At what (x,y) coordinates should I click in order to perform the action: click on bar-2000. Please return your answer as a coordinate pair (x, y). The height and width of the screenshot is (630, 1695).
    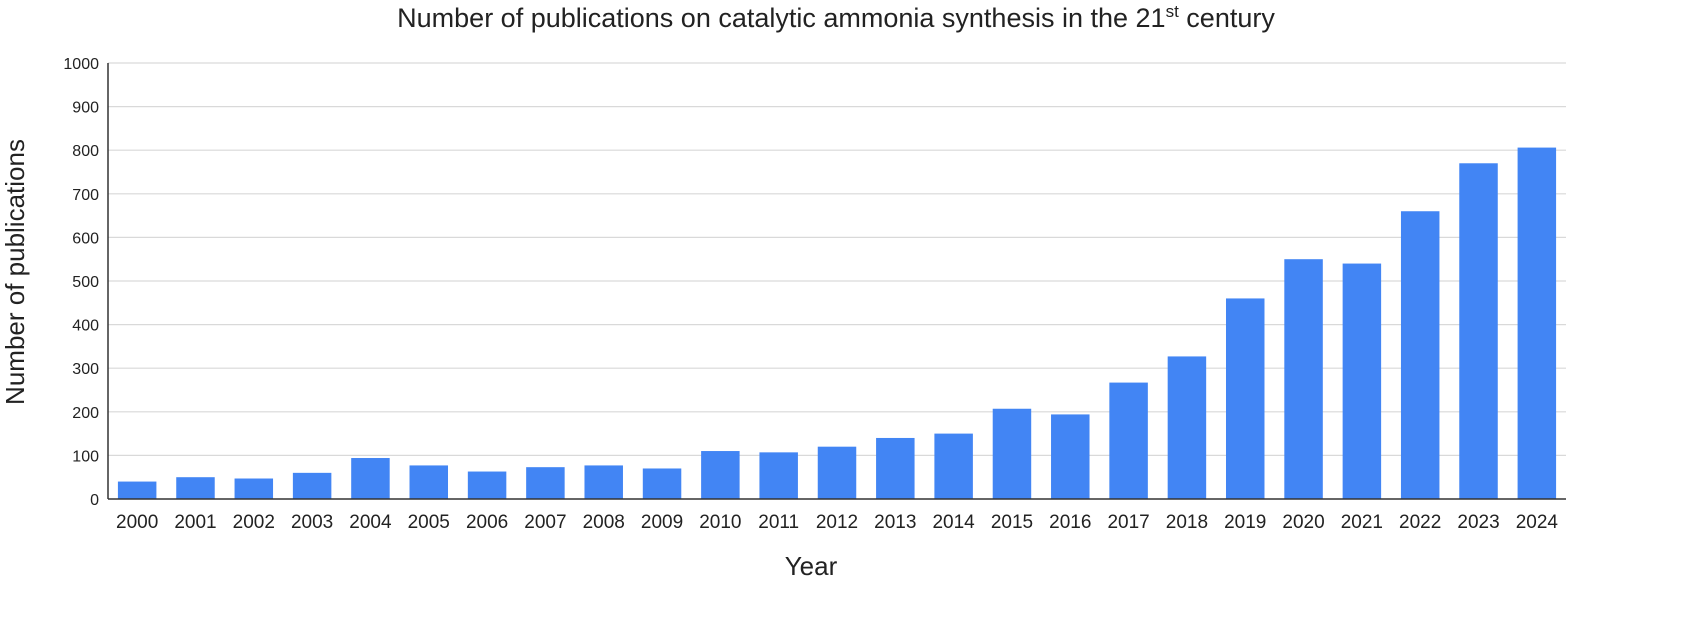
    Looking at the image, I should click on (137, 490).